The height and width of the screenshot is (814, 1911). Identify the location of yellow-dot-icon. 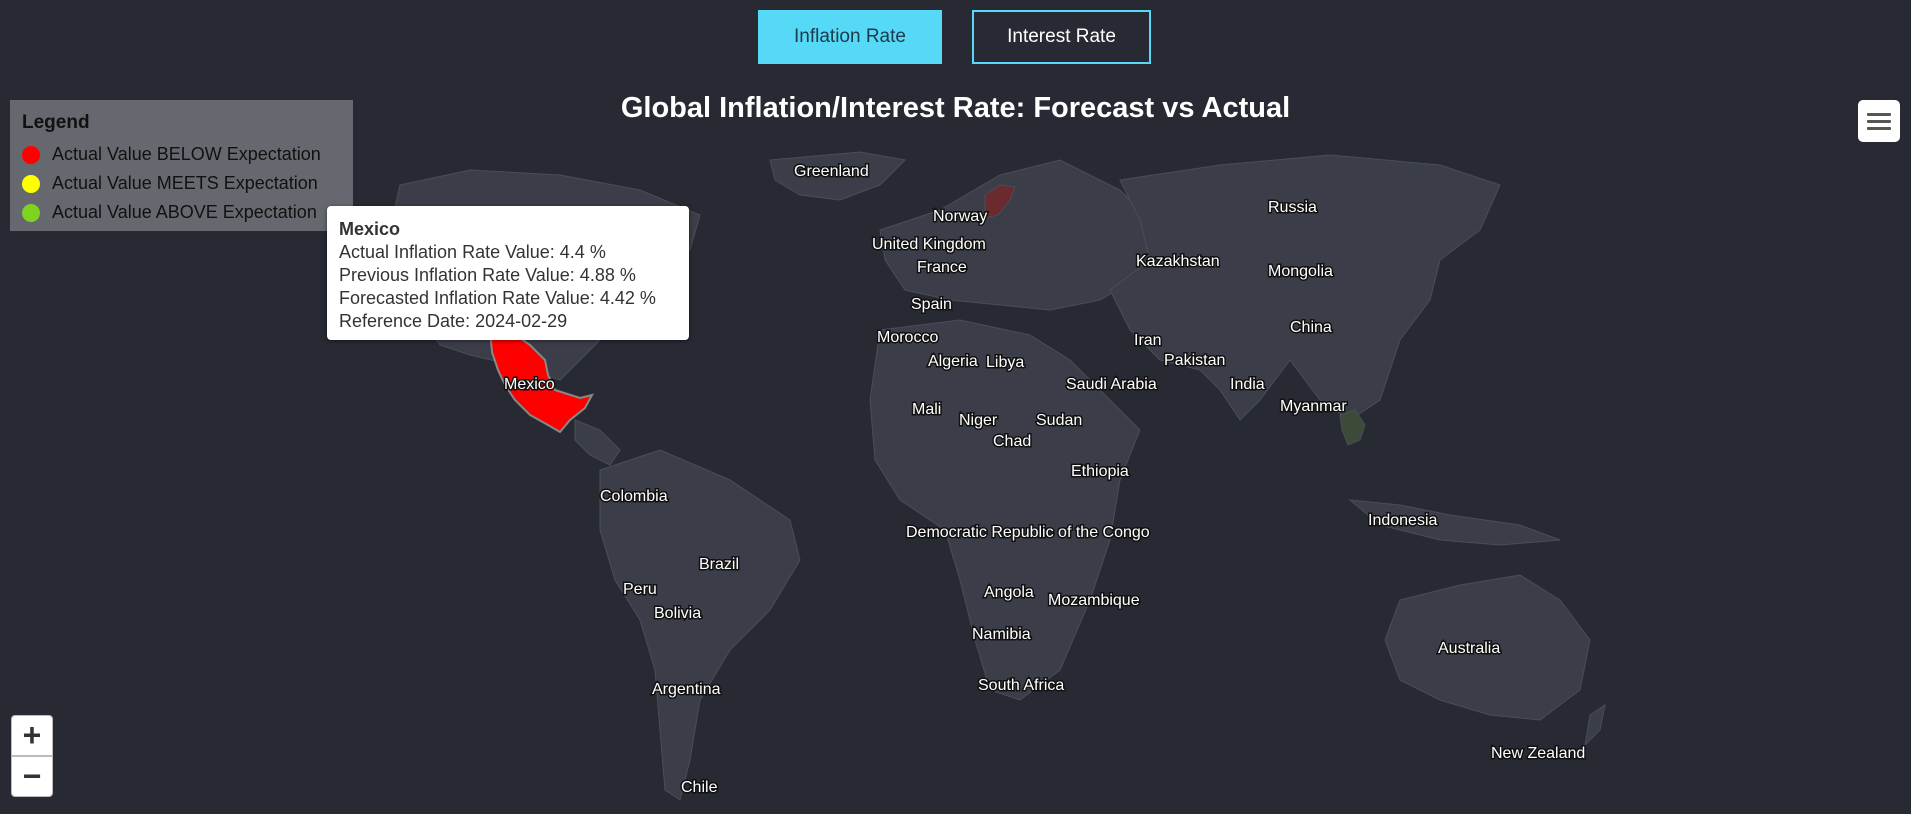
(31, 183).